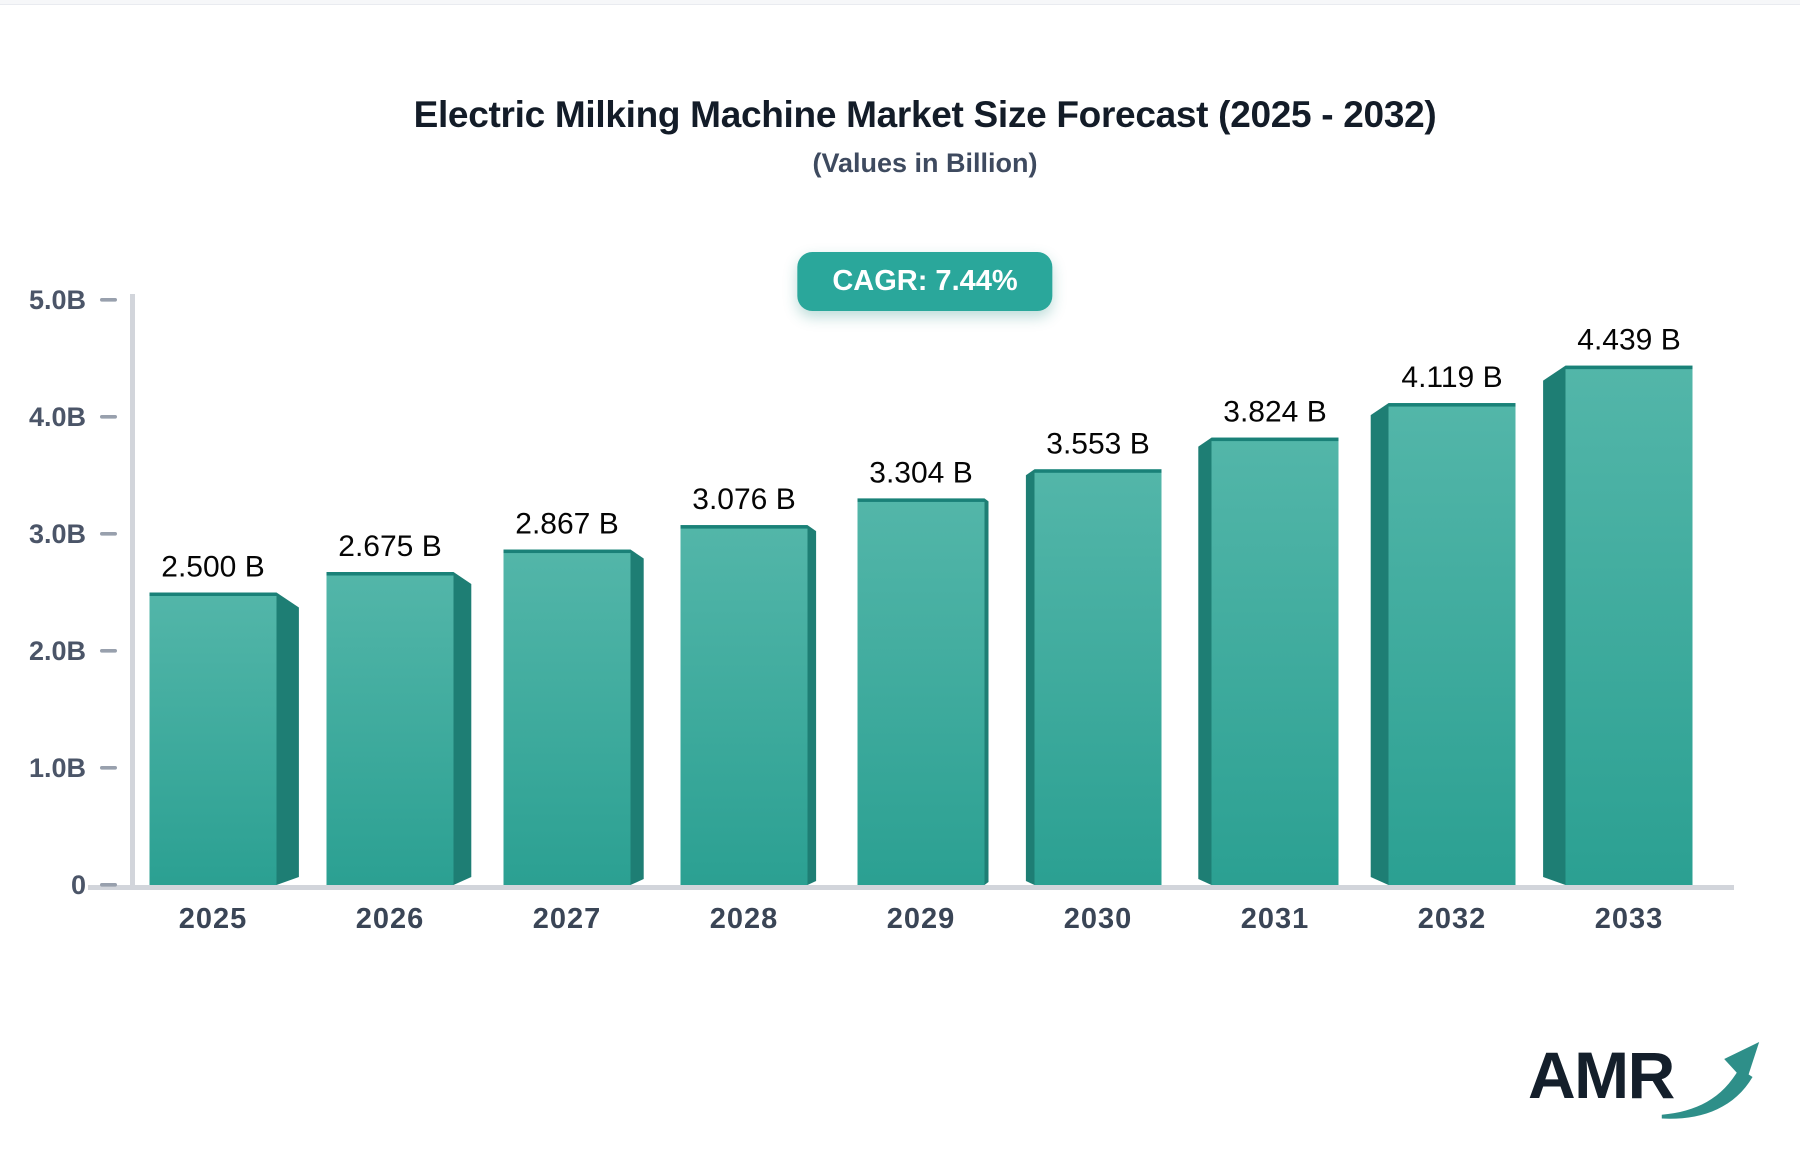 The width and height of the screenshot is (1800, 1156). Describe the element at coordinates (911, 887) in the screenshot. I see `x-axis-line` at that location.